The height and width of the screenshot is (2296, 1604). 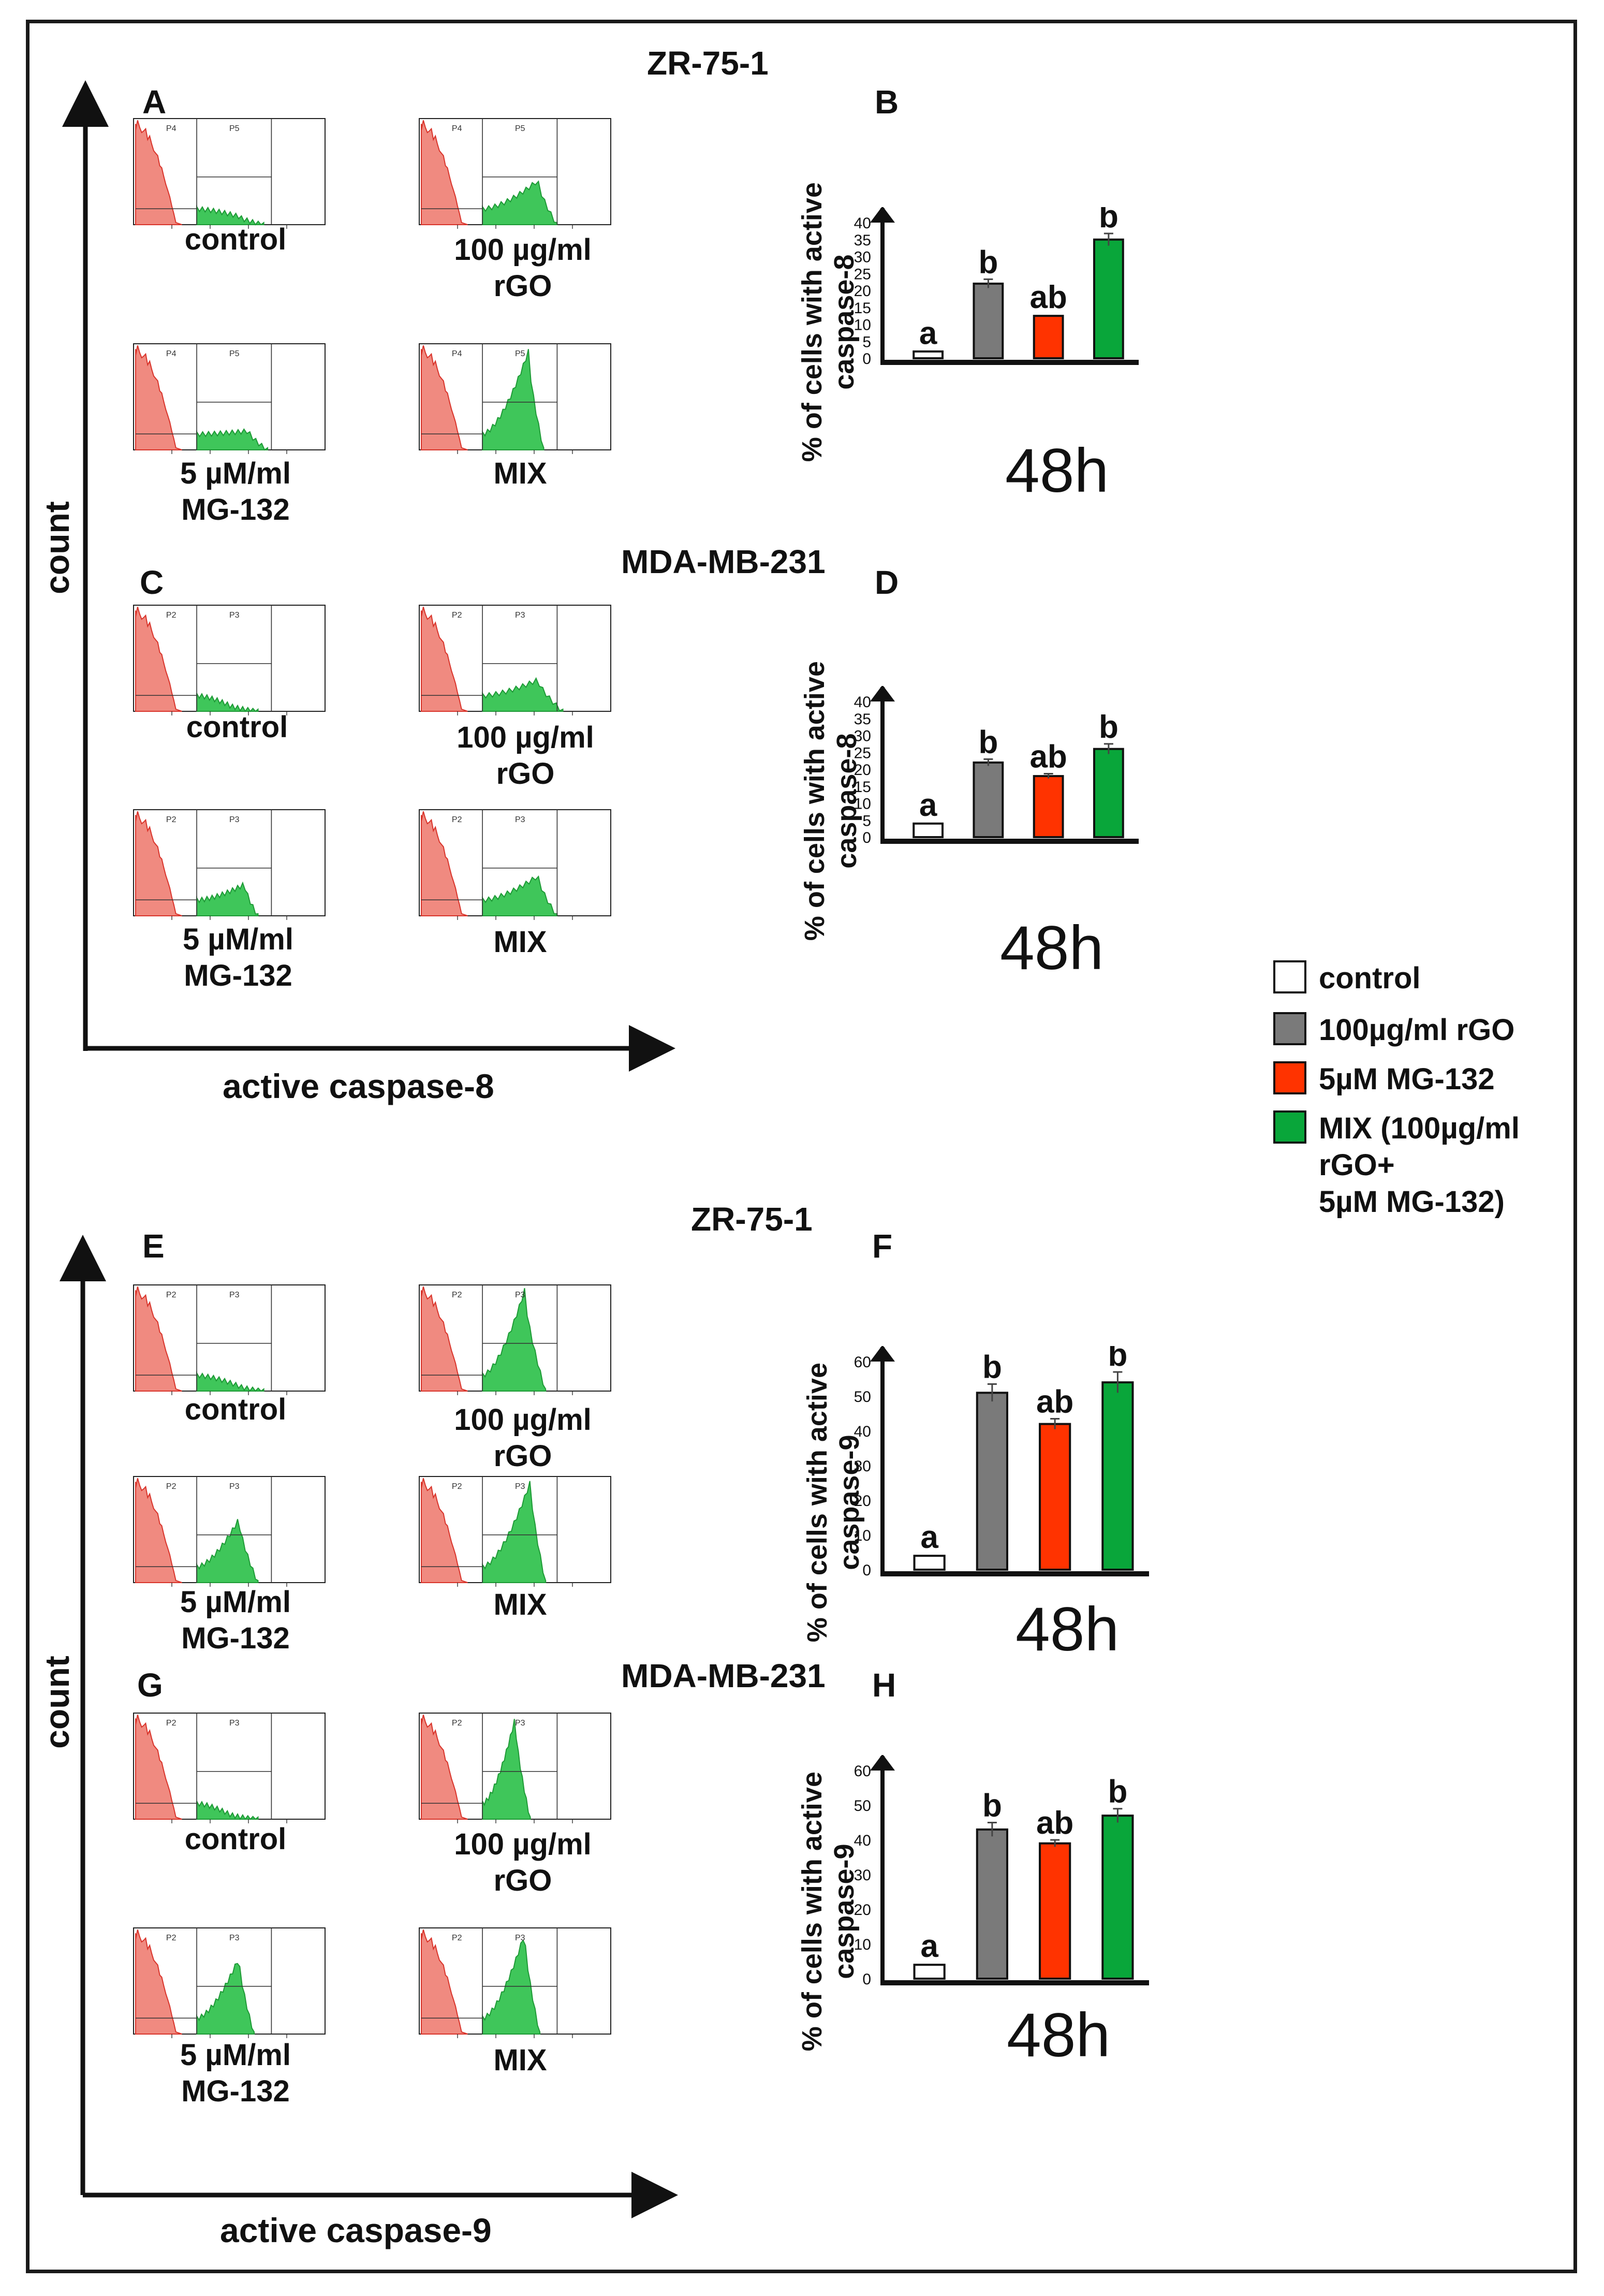 I want to click on xlabel-h: 48h, so click(x=1059, y=2035).